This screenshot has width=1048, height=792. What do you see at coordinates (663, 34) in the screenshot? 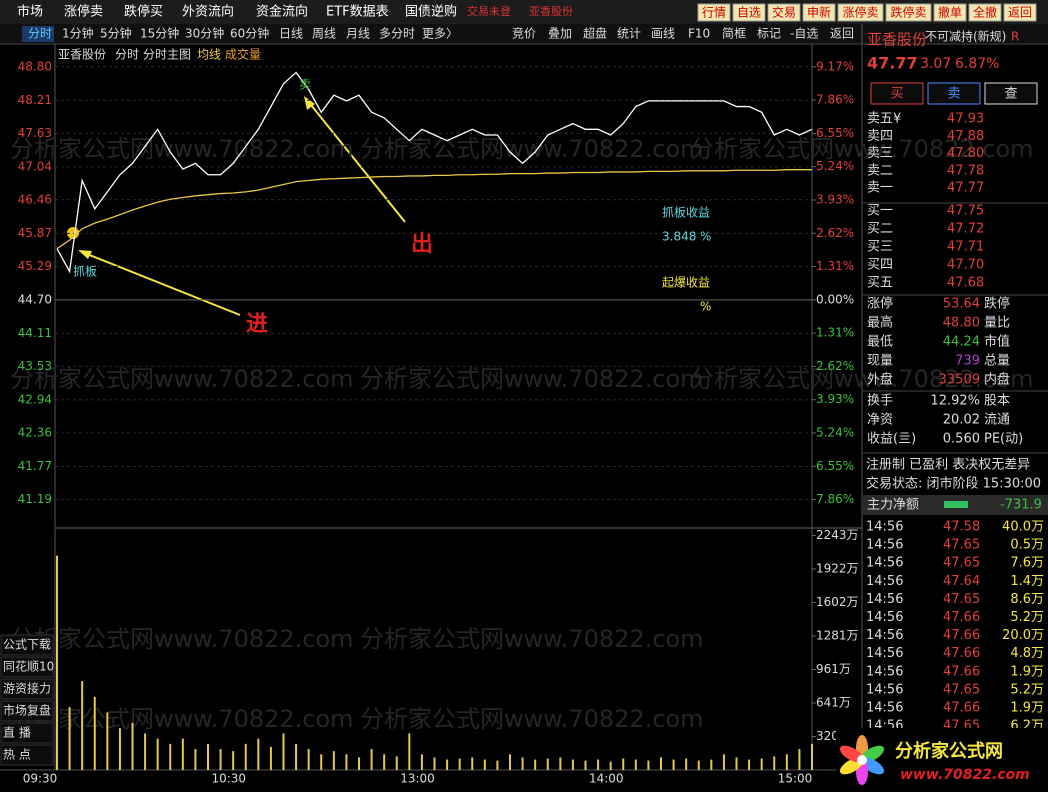
I see `tool-button: 画线` at bounding box center [663, 34].